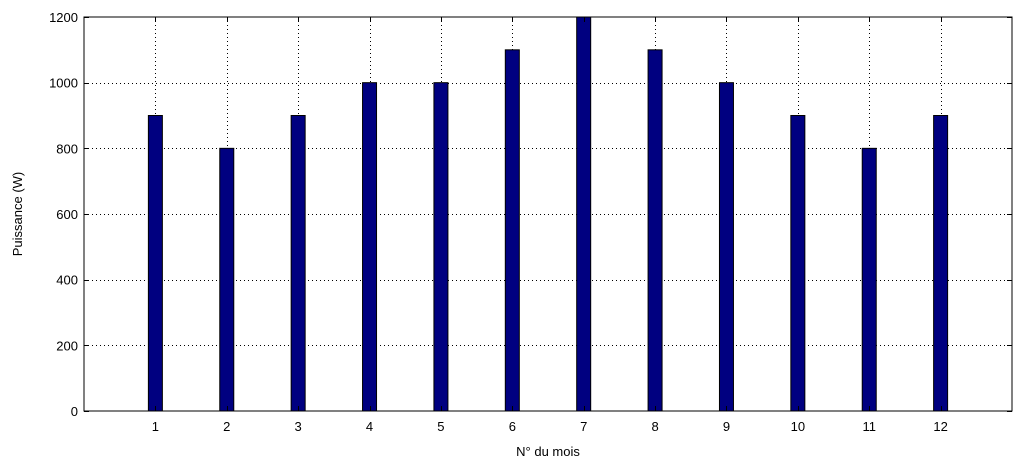 This screenshot has height=463, width=1015. I want to click on x-tick-label: 6, so click(512, 426).